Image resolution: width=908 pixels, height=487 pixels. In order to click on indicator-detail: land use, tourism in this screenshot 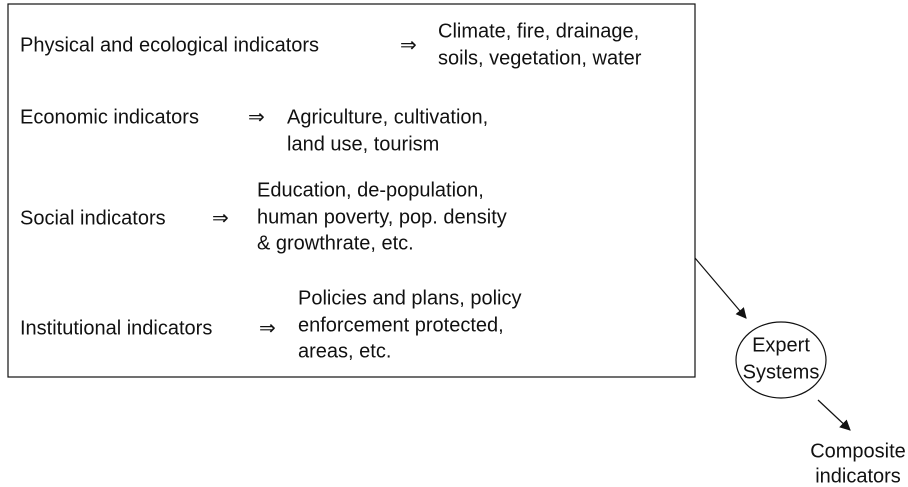, I will do `click(363, 144)`.